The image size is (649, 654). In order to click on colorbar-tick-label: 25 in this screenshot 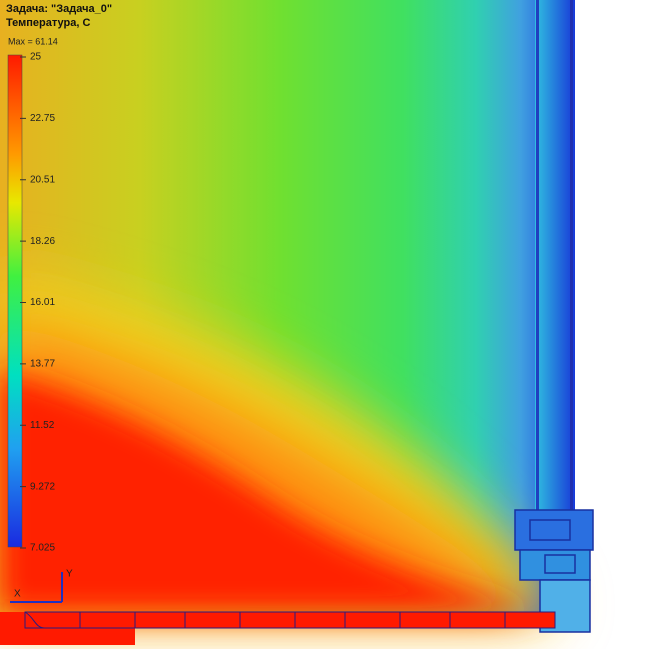, I will do `click(36, 57)`.